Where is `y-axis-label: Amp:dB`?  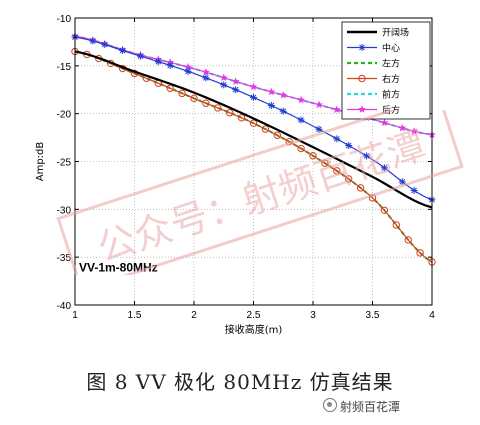
y-axis-label: Amp:dB is located at coordinates (40, 162).